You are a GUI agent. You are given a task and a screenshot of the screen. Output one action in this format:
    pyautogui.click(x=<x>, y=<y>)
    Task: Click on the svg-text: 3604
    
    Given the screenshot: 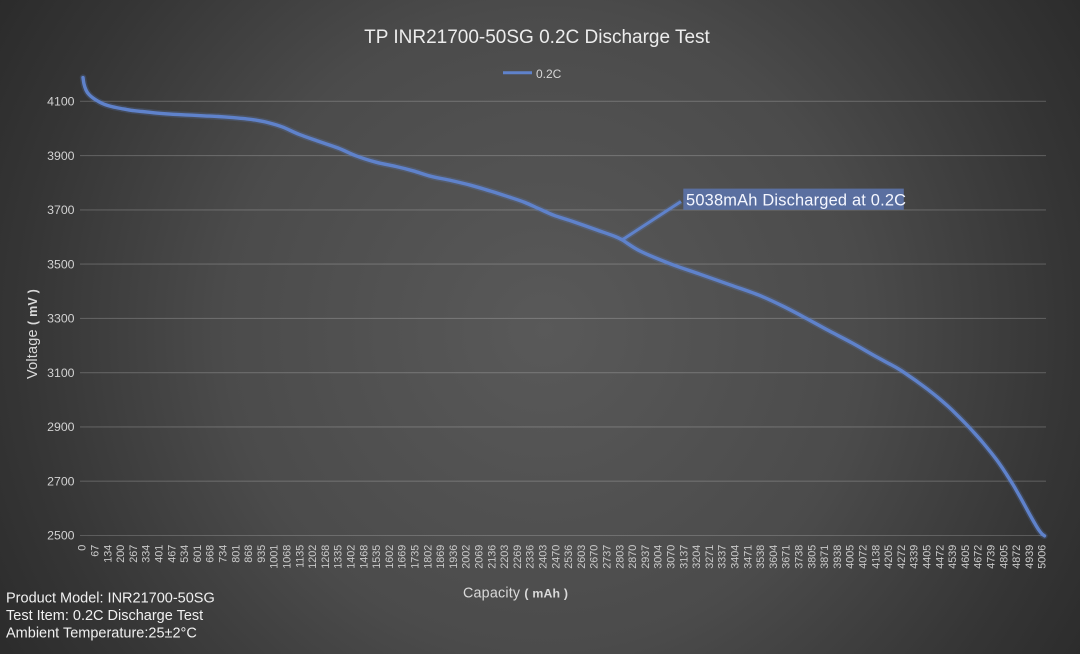 What is the action you would take?
    pyautogui.click(x=774, y=557)
    